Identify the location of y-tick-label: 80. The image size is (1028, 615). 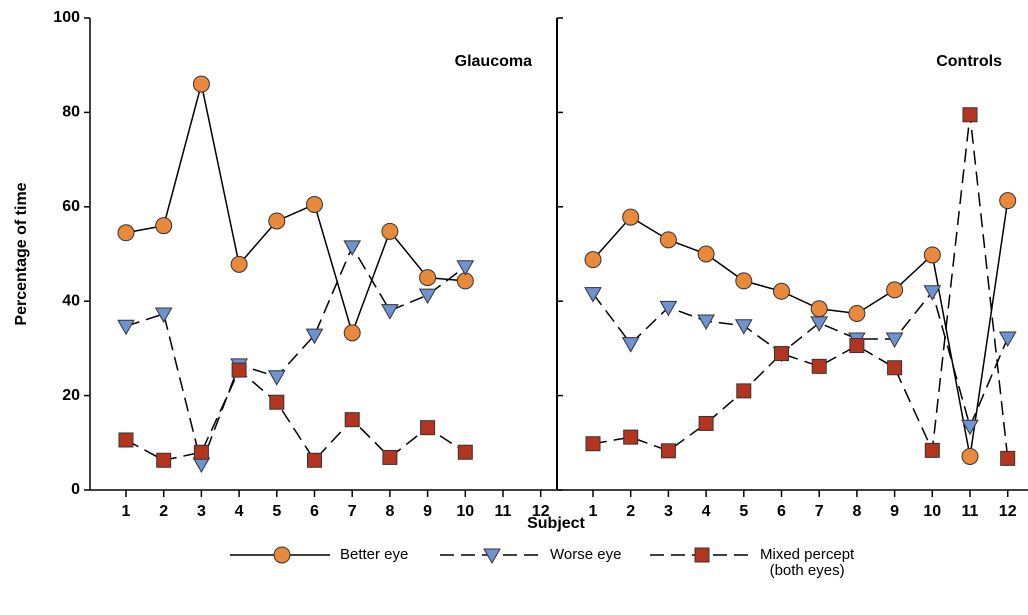
(71, 112).